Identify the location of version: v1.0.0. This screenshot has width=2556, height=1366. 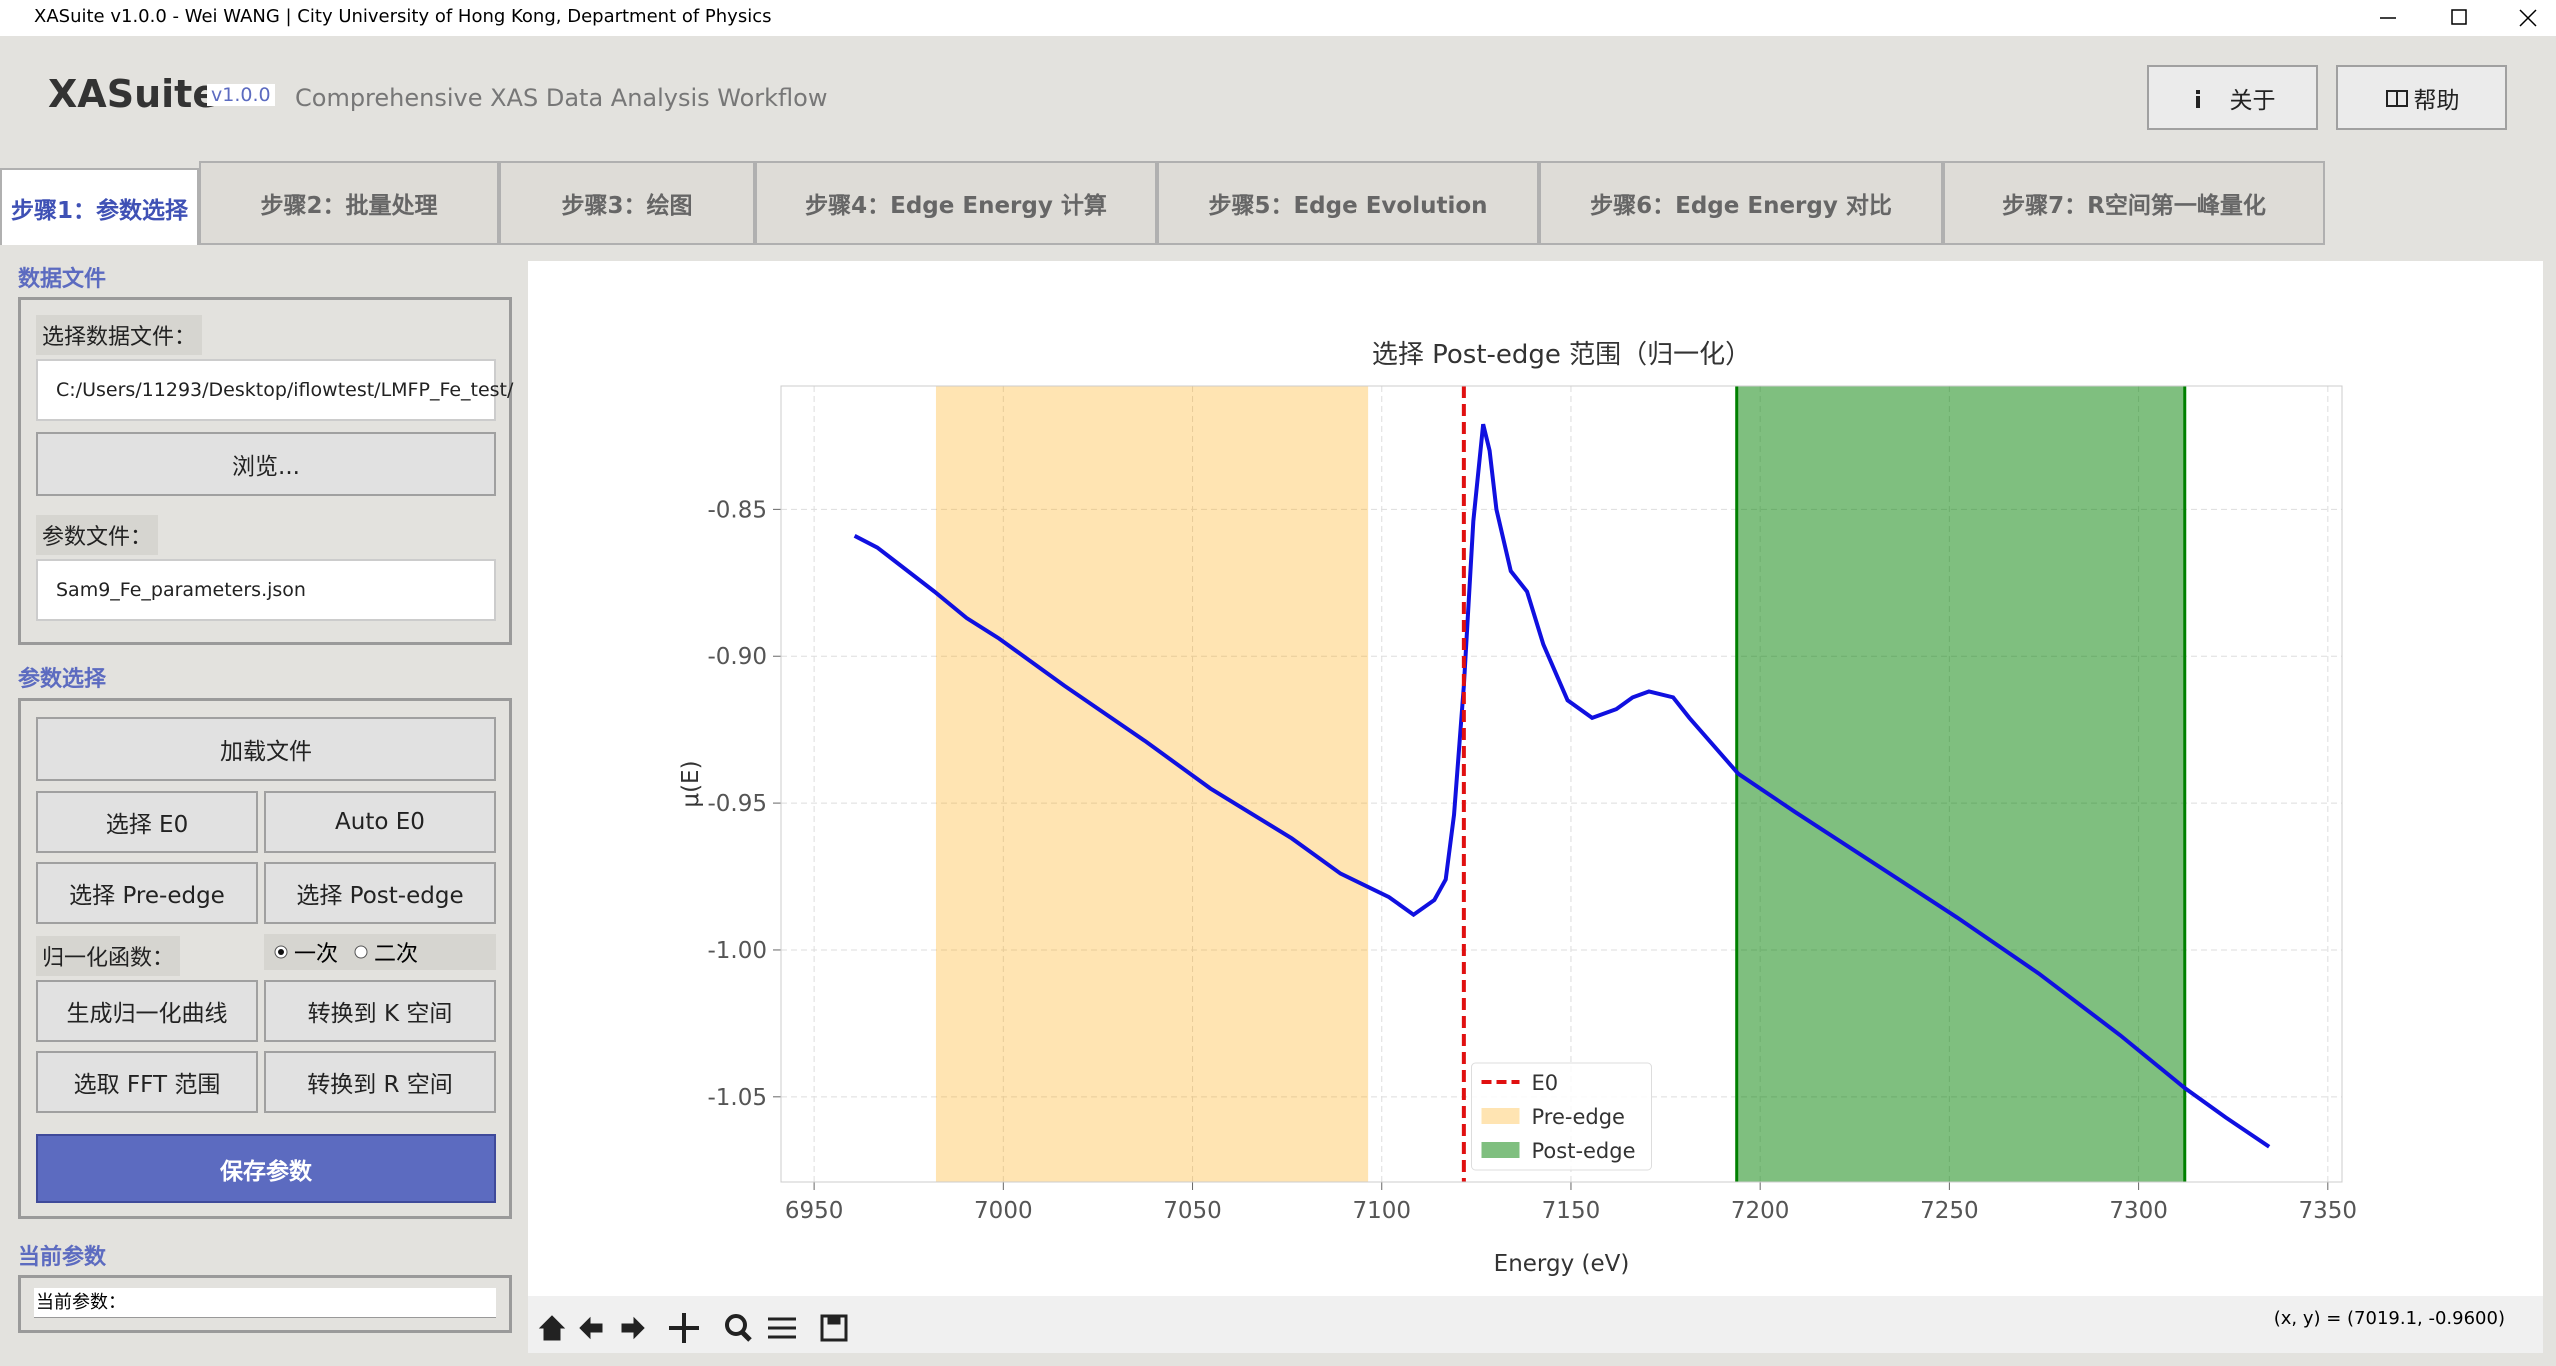
(241, 95).